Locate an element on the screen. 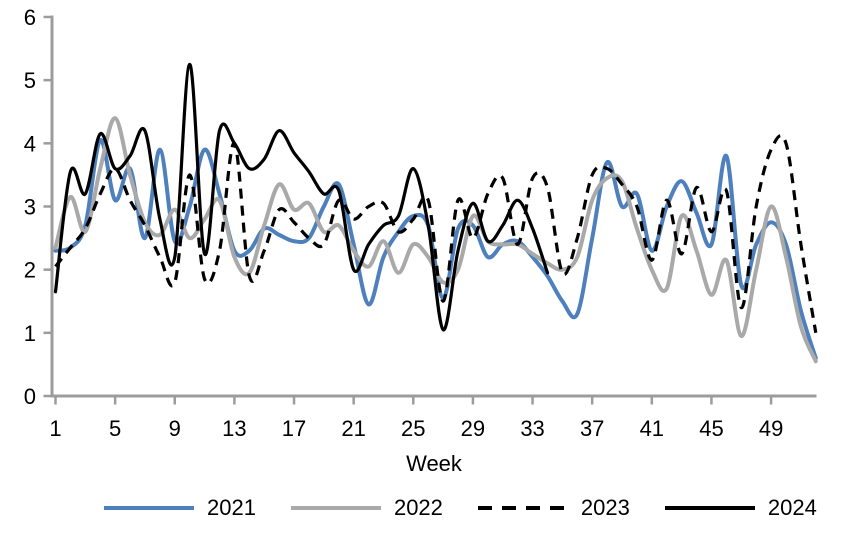  legend-line-2021 is located at coordinates (149, 508).